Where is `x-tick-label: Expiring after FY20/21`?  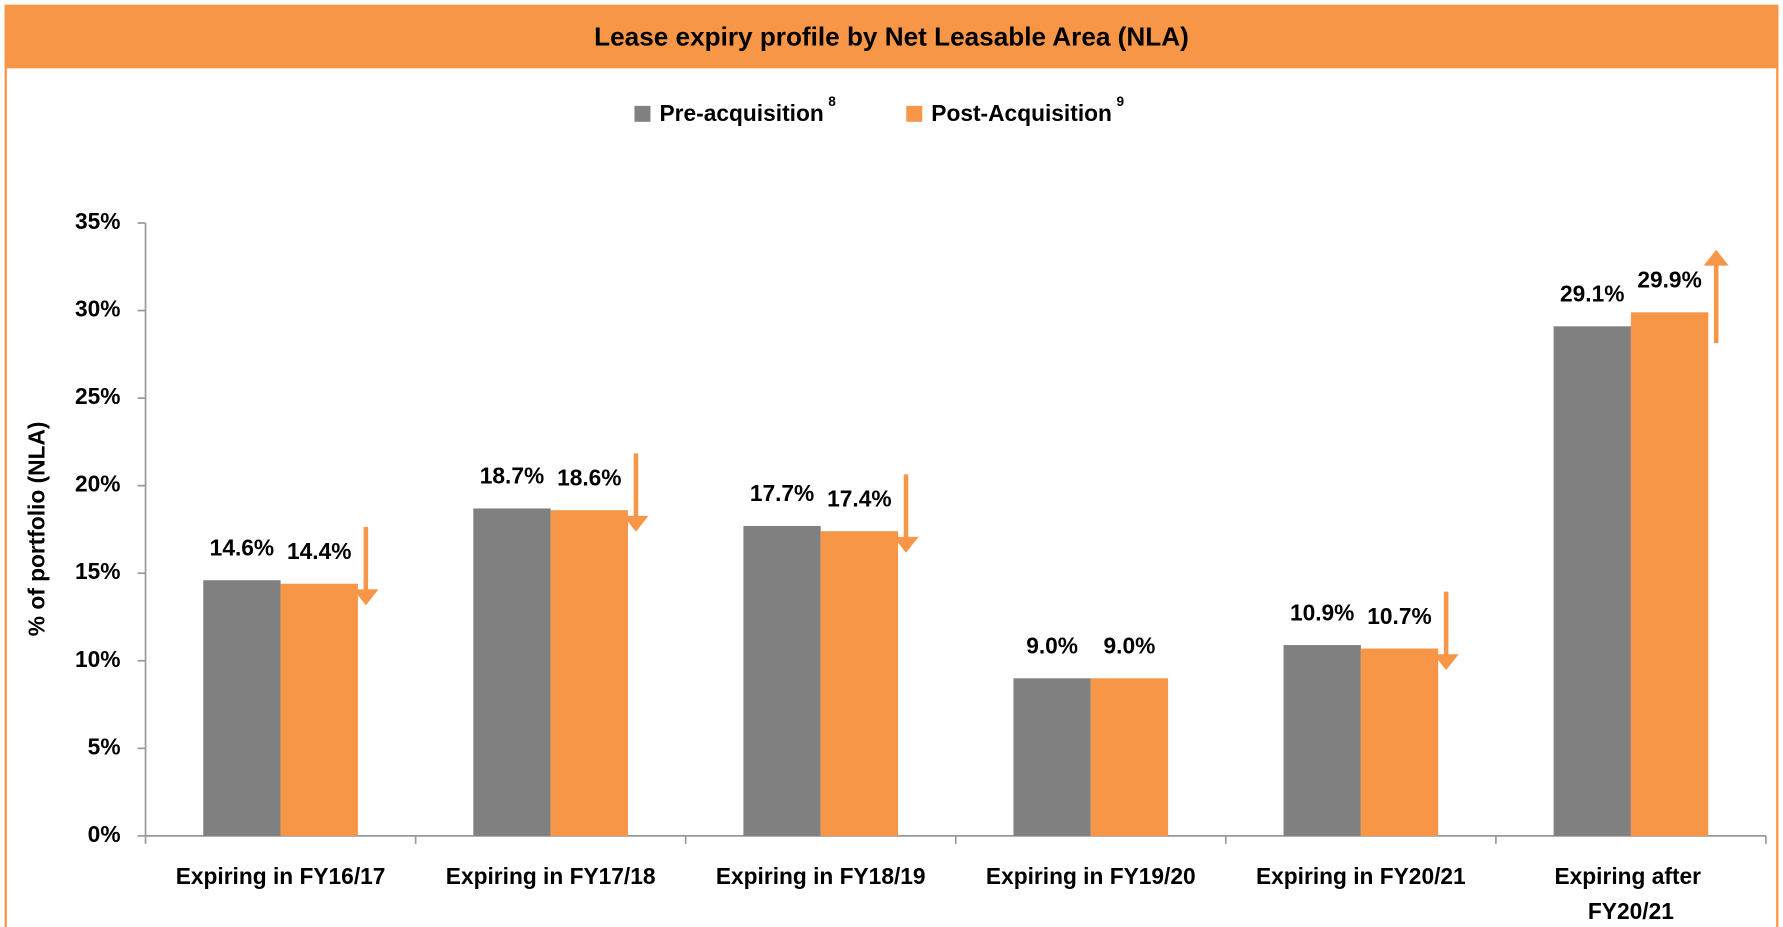 x-tick-label: Expiring after FY20/21 is located at coordinates (1630, 893).